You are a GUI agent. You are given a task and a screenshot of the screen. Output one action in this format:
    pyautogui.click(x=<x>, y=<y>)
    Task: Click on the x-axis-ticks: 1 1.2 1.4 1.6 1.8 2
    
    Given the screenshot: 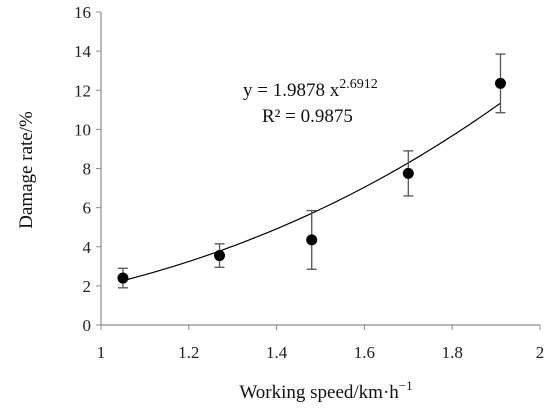 What is the action you would take?
    pyautogui.click(x=321, y=343)
    